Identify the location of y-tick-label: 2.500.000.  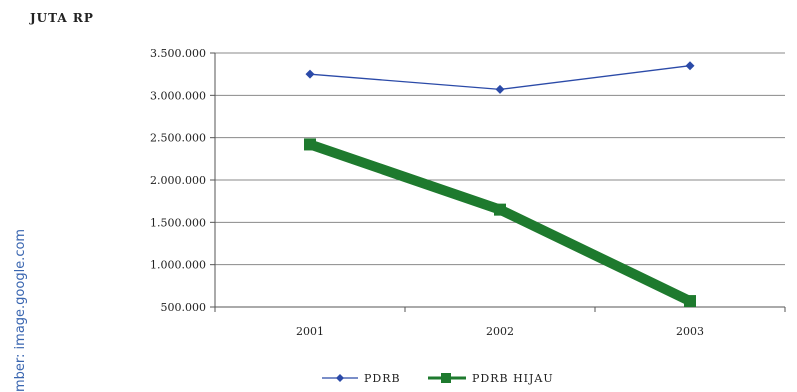
(178, 138).